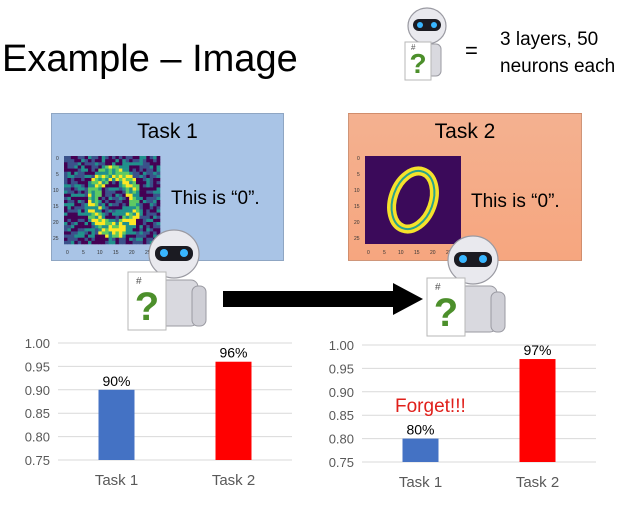 Image resolution: width=637 pixels, height=506 pixels. I want to click on data-label: 97%, so click(537, 350).